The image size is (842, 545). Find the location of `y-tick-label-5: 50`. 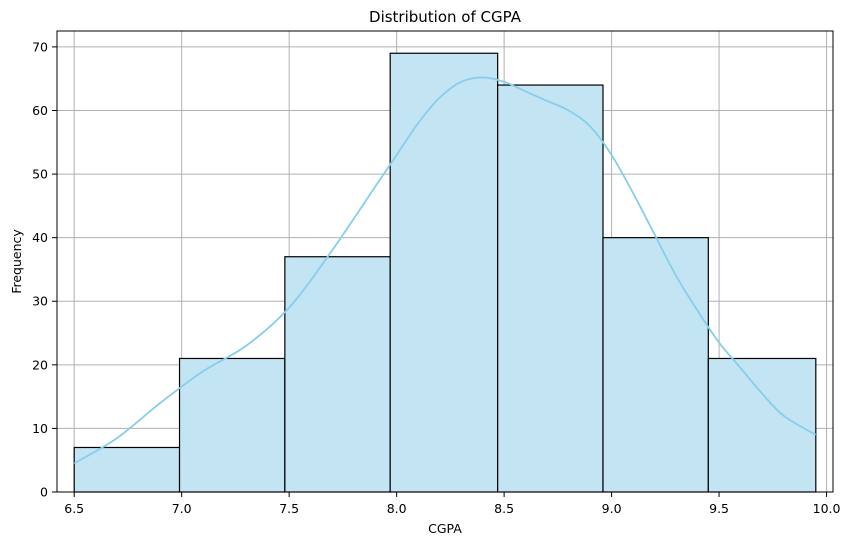

y-tick-label-5: 50 is located at coordinates (40, 174).